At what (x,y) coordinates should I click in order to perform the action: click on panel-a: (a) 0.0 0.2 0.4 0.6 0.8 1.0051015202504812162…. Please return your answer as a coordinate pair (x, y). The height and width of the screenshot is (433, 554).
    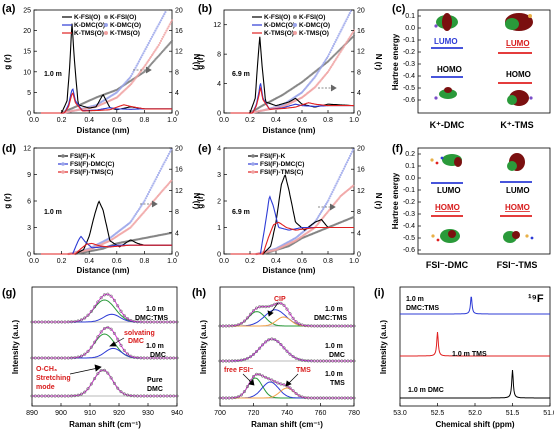
    Looking at the image, I should click on (101, 69).